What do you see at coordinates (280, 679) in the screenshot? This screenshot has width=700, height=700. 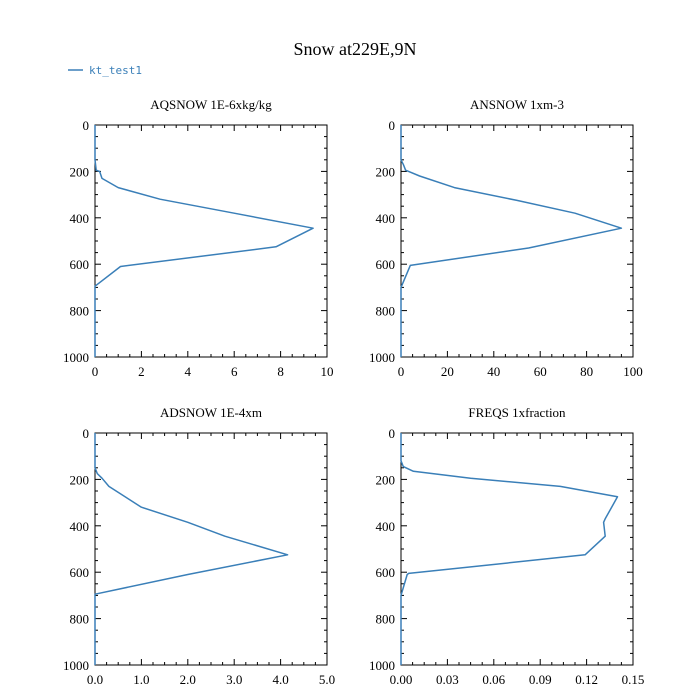 I see `x-tick-label: 4.0` at bounding box center [280, 679].